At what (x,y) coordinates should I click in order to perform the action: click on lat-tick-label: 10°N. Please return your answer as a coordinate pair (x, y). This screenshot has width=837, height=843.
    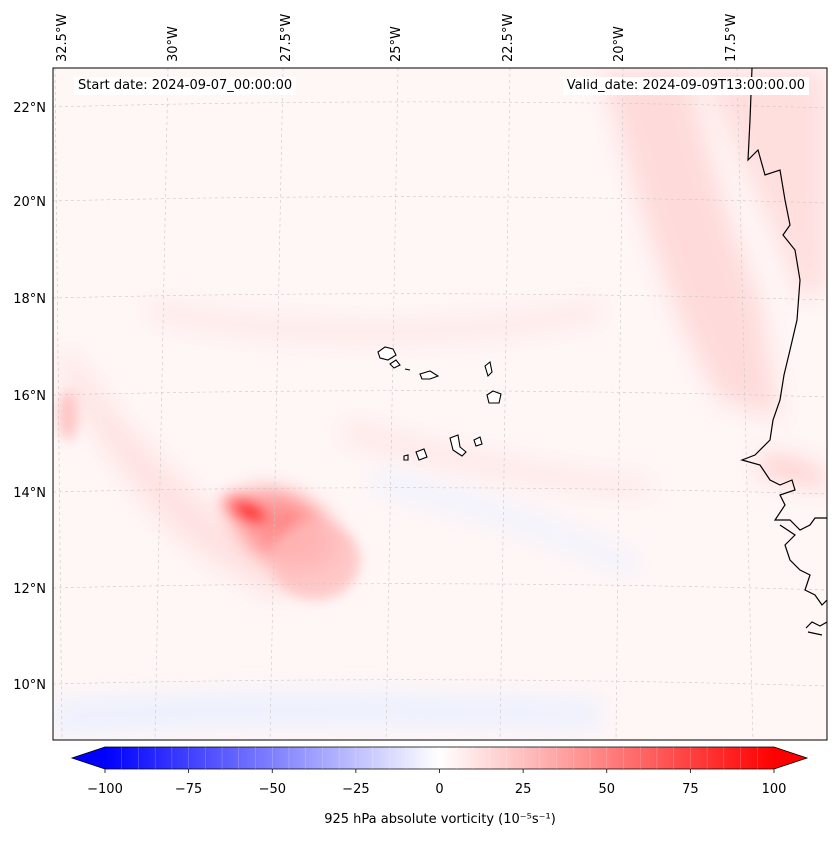
    Looking at the image, I should click on (29, 685).